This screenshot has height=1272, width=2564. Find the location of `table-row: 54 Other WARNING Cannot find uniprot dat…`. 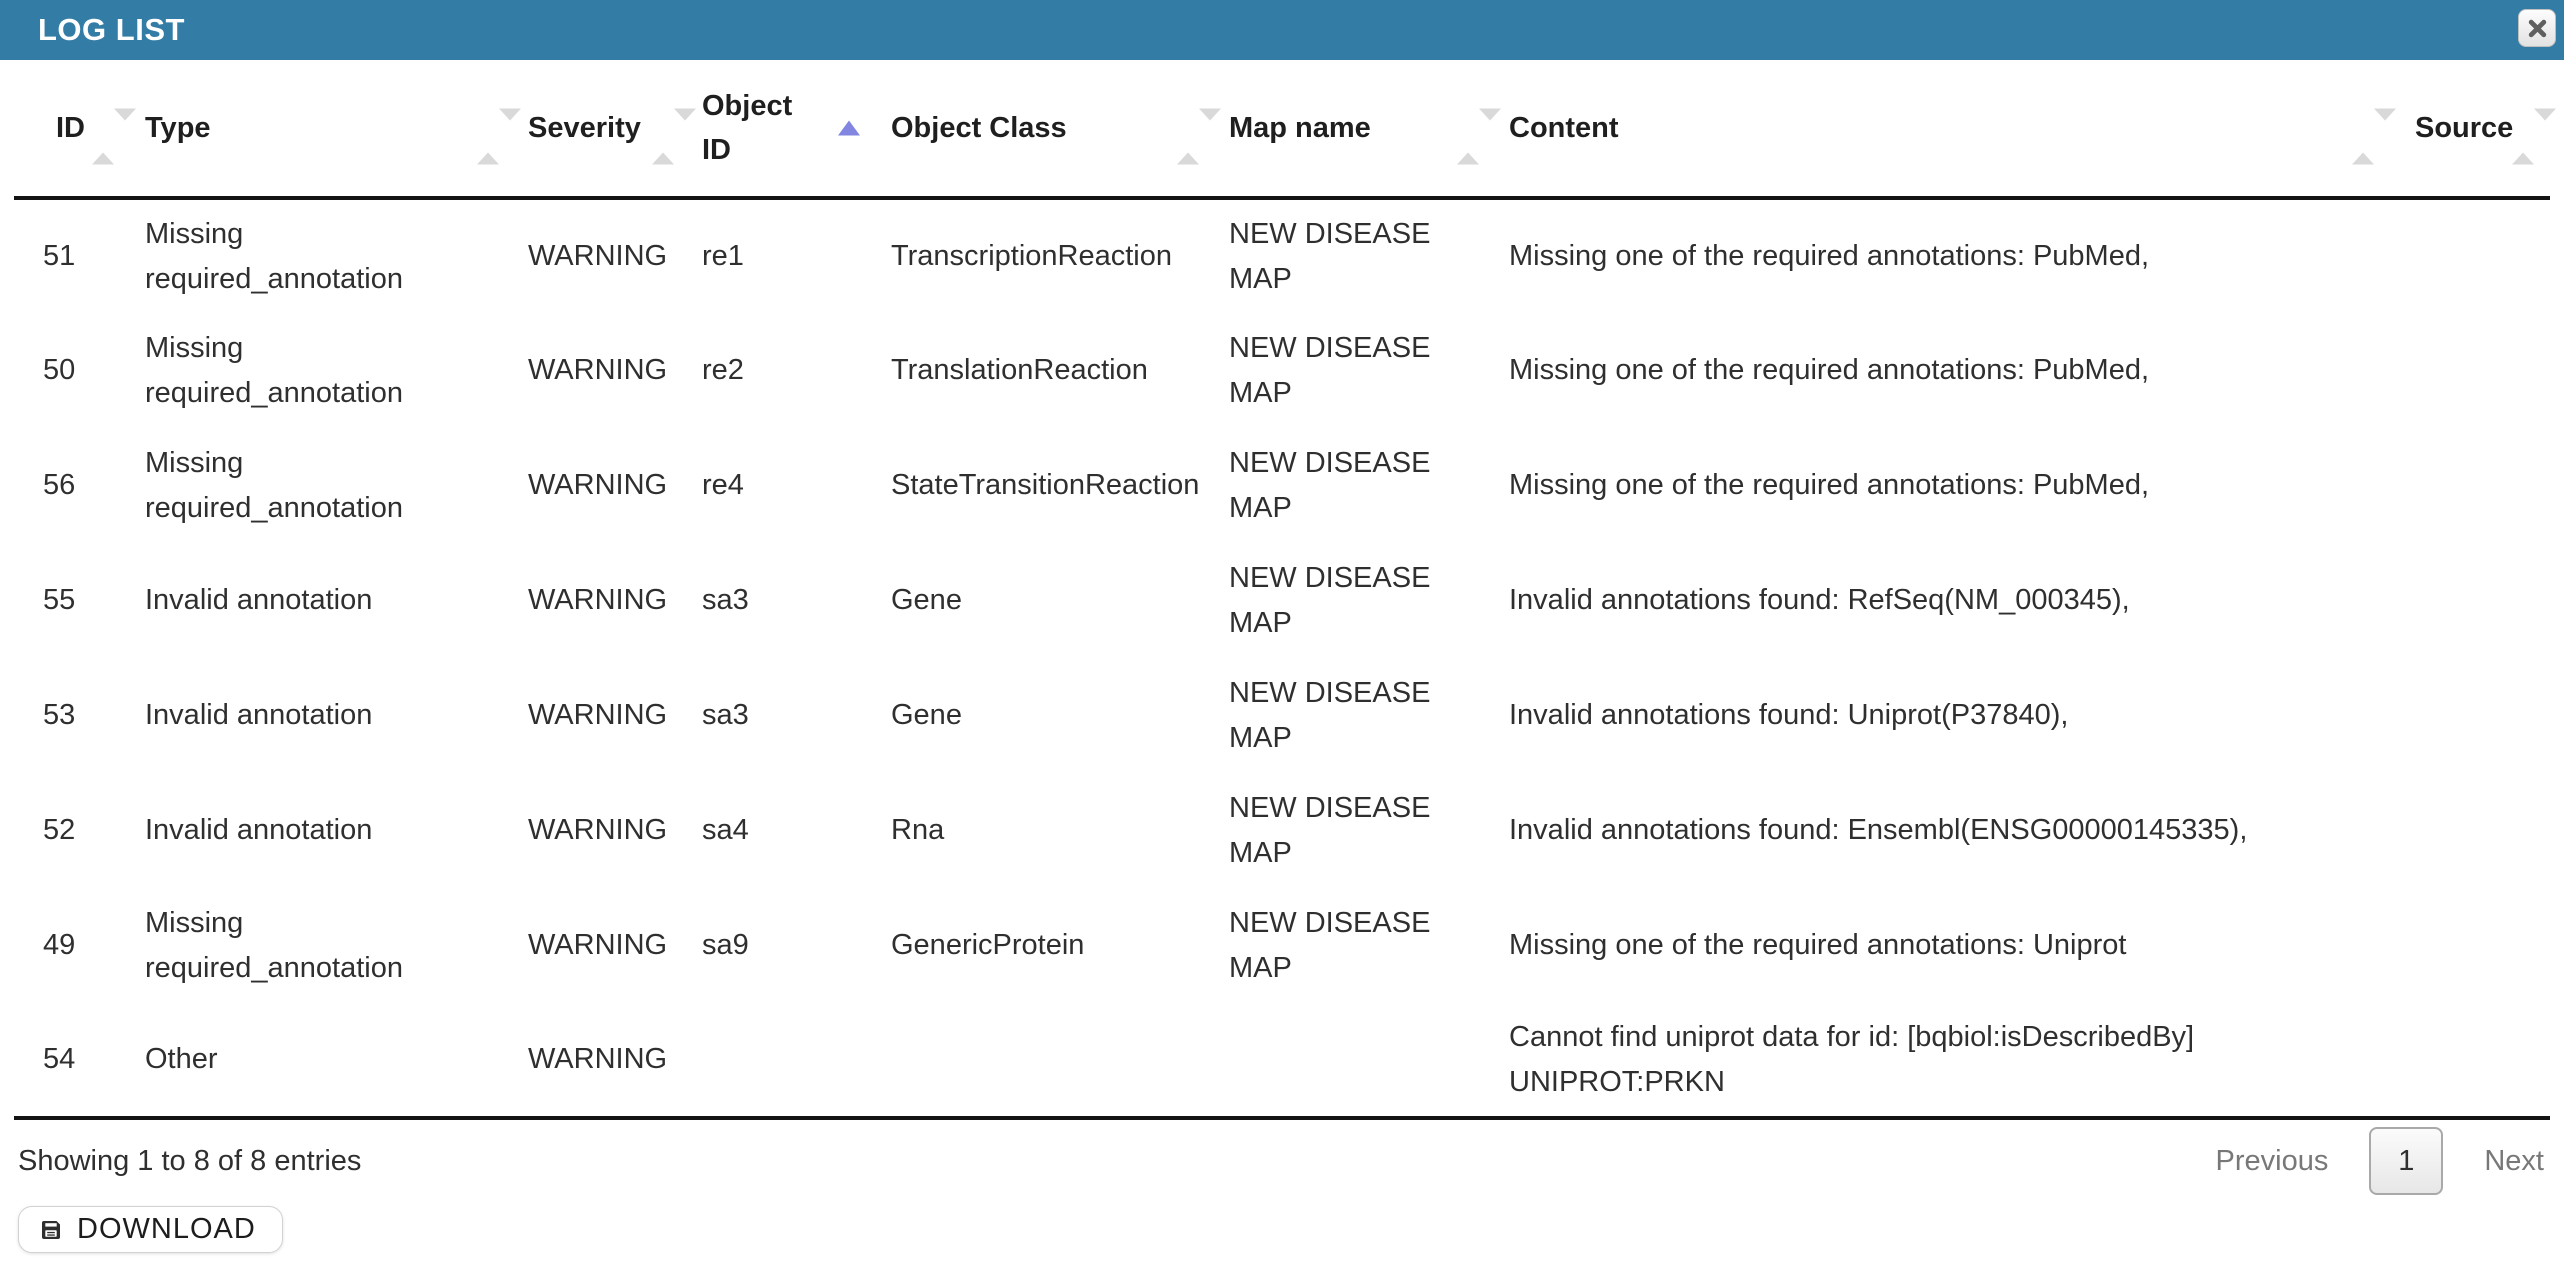

table-row: 54 Other WARNING Cannot find uniprot dat… is located at coordinates (1282, 1061).